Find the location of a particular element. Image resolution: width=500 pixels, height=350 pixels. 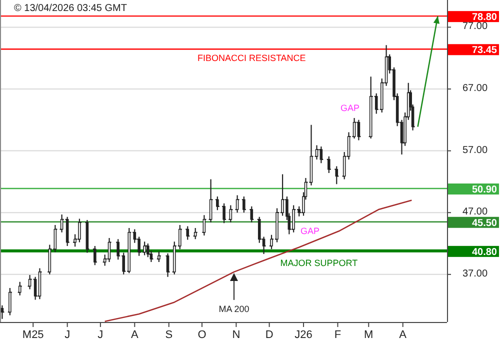

x-tick-label: M is located at coordinates (369, 335).